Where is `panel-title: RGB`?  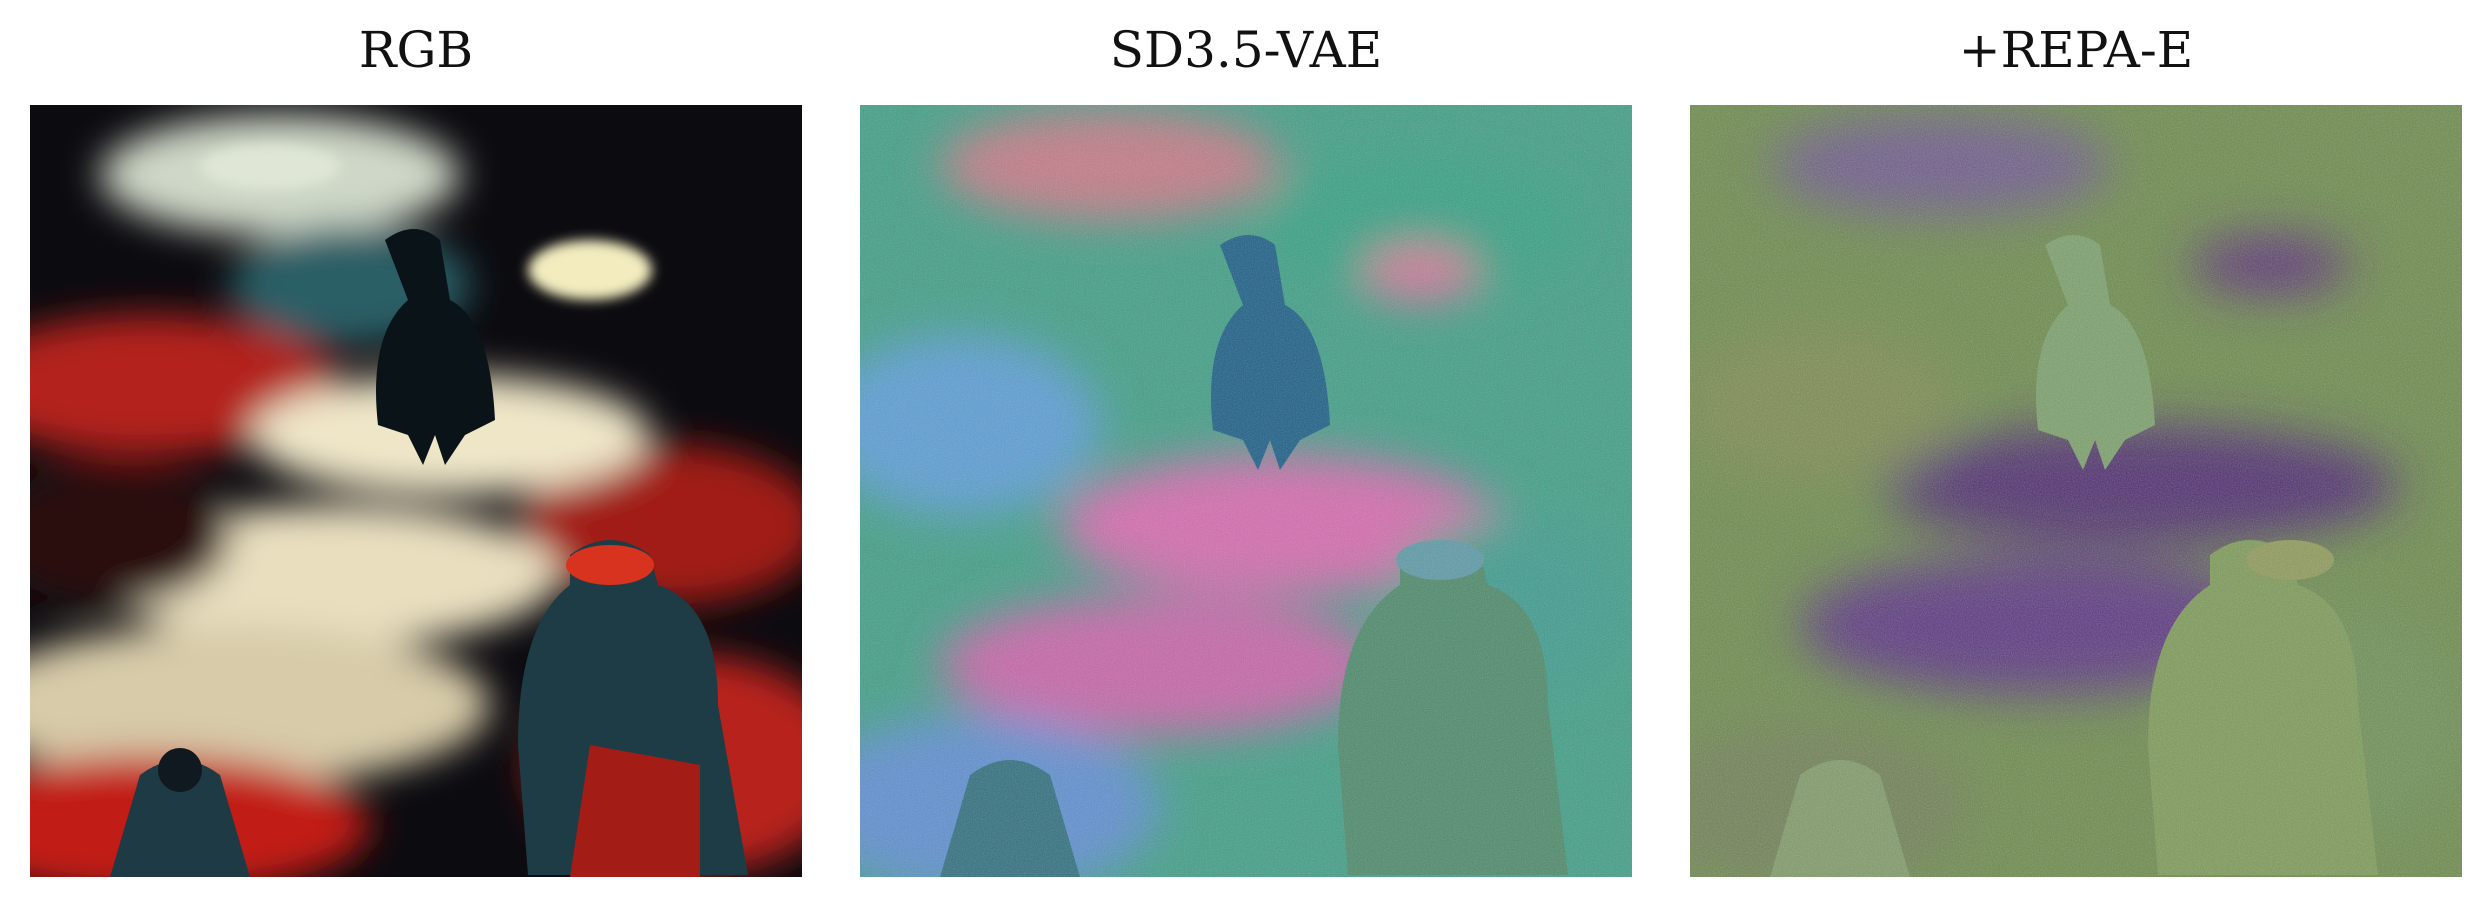
panel-title: RGB is located at coordinates (416, 50).